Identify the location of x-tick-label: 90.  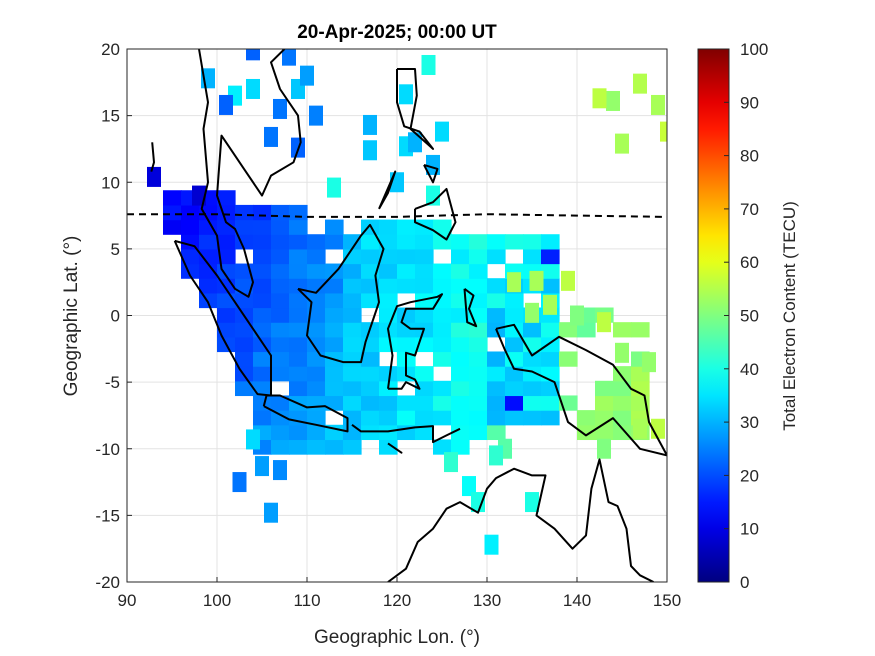
(127, 600).